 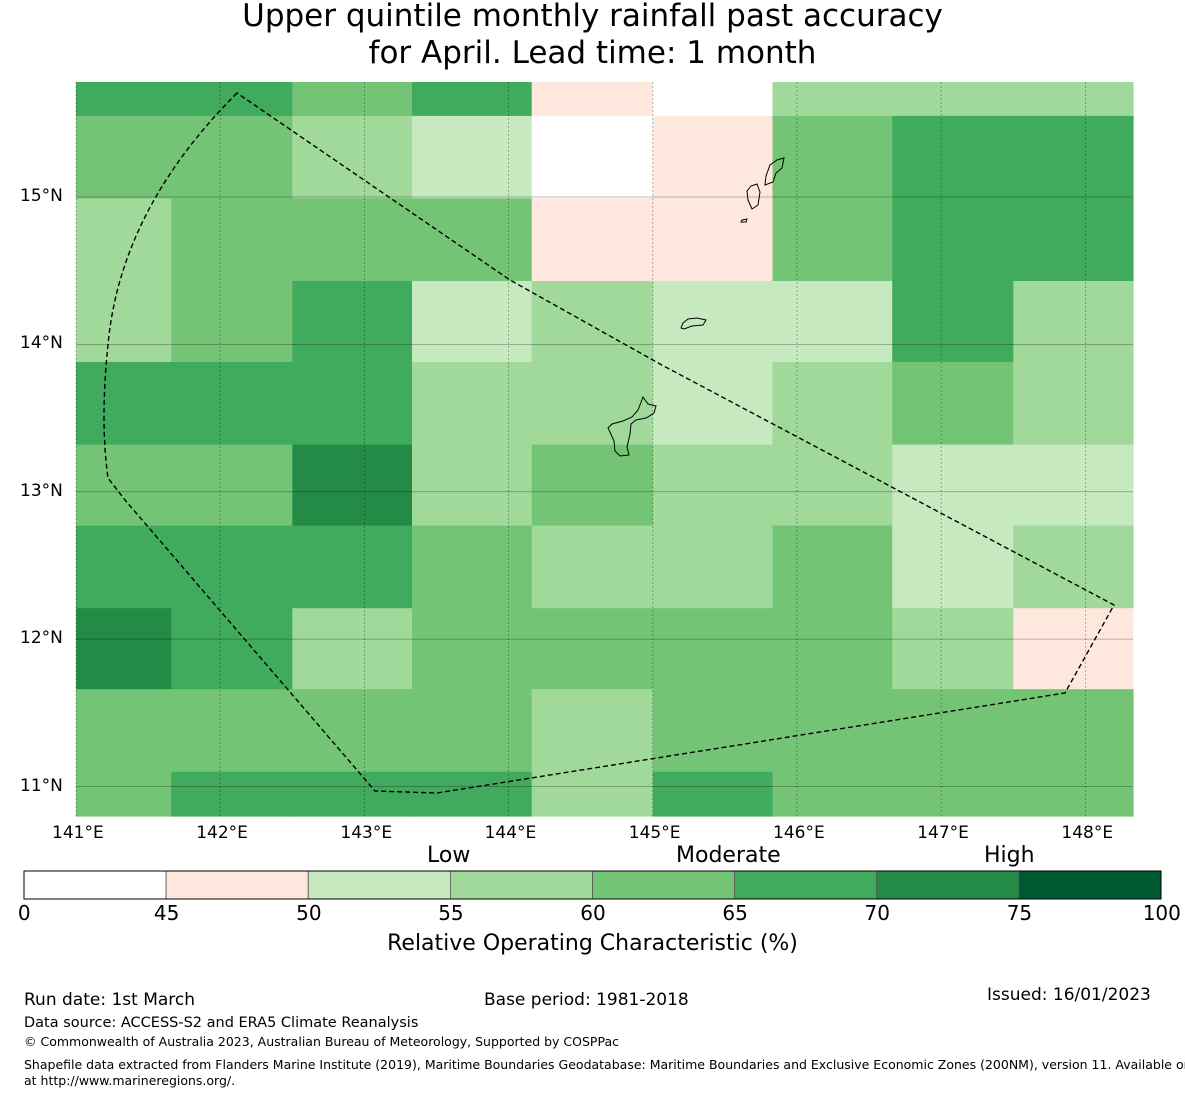 I want to click on shapefile-credit-line-2: at http://www.marineregions.org/., so click(x=130, y=1080).